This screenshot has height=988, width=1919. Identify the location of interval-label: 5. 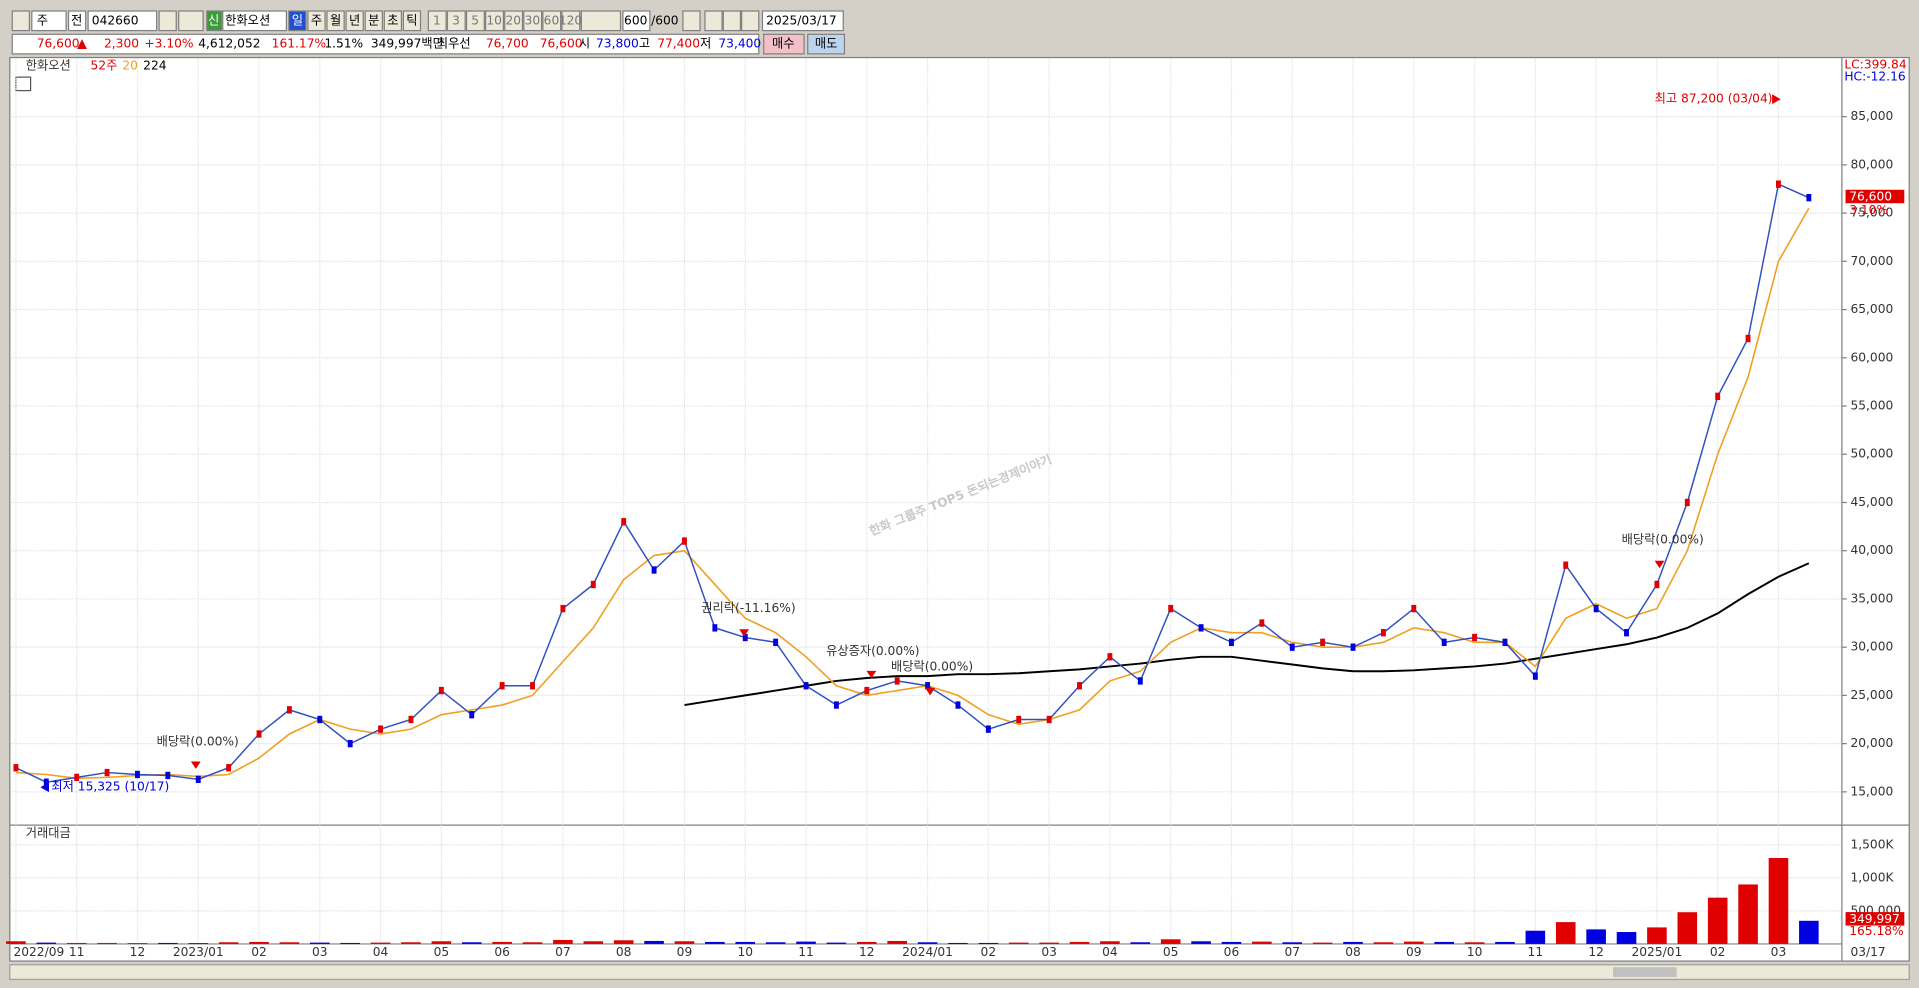
(475, 20).